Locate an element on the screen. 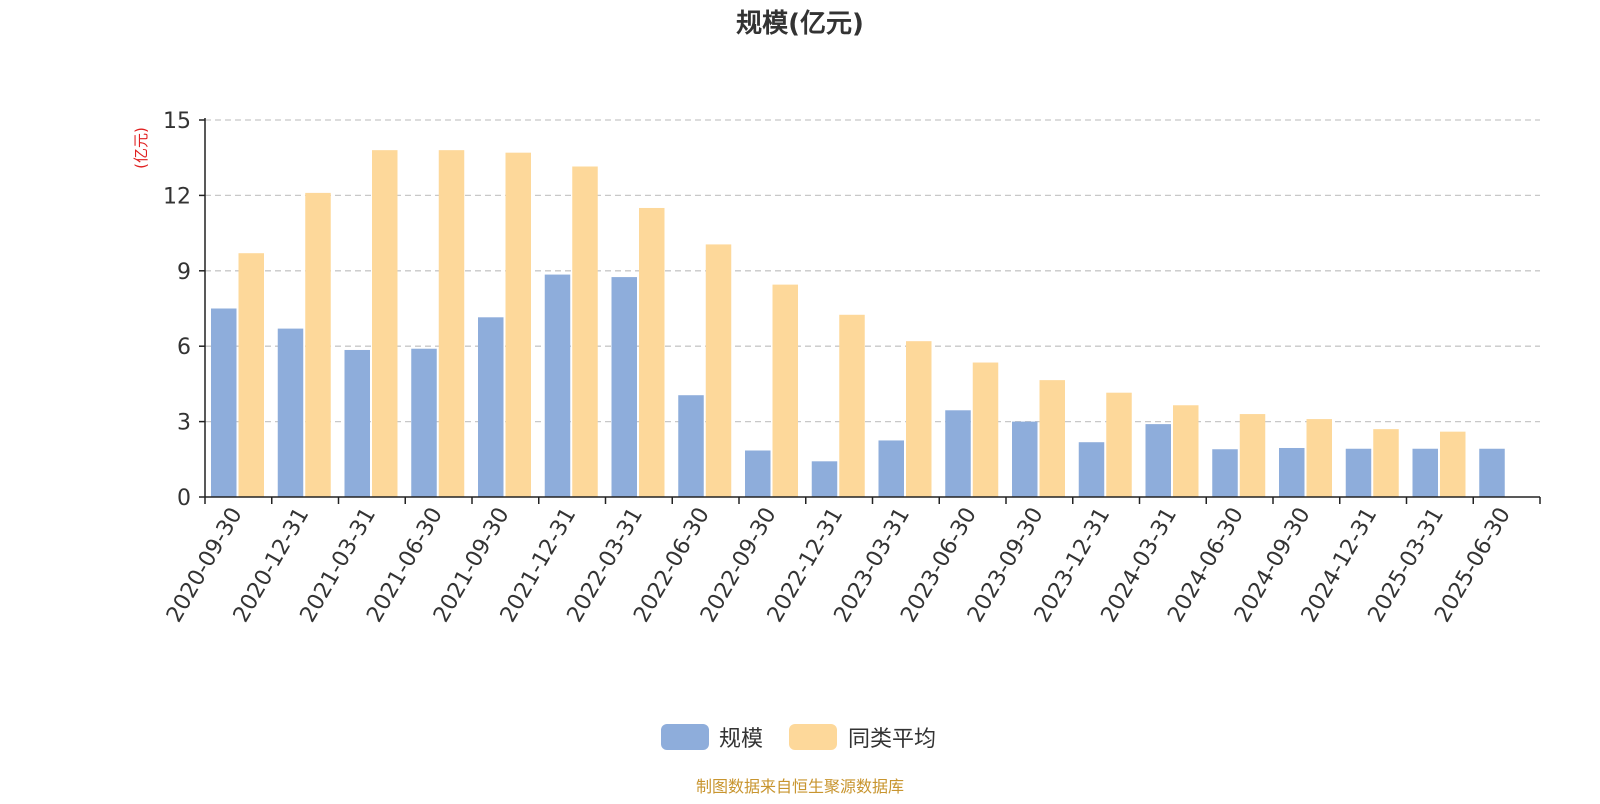 This screenshot has height=804, width=1600. y-tick-label: 12 is located at coordinates (177, 196).